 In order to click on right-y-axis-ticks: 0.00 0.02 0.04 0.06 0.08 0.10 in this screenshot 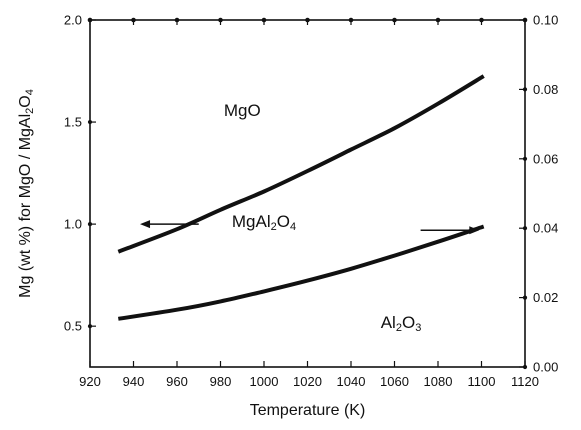, I will do `click(538, 194)`.